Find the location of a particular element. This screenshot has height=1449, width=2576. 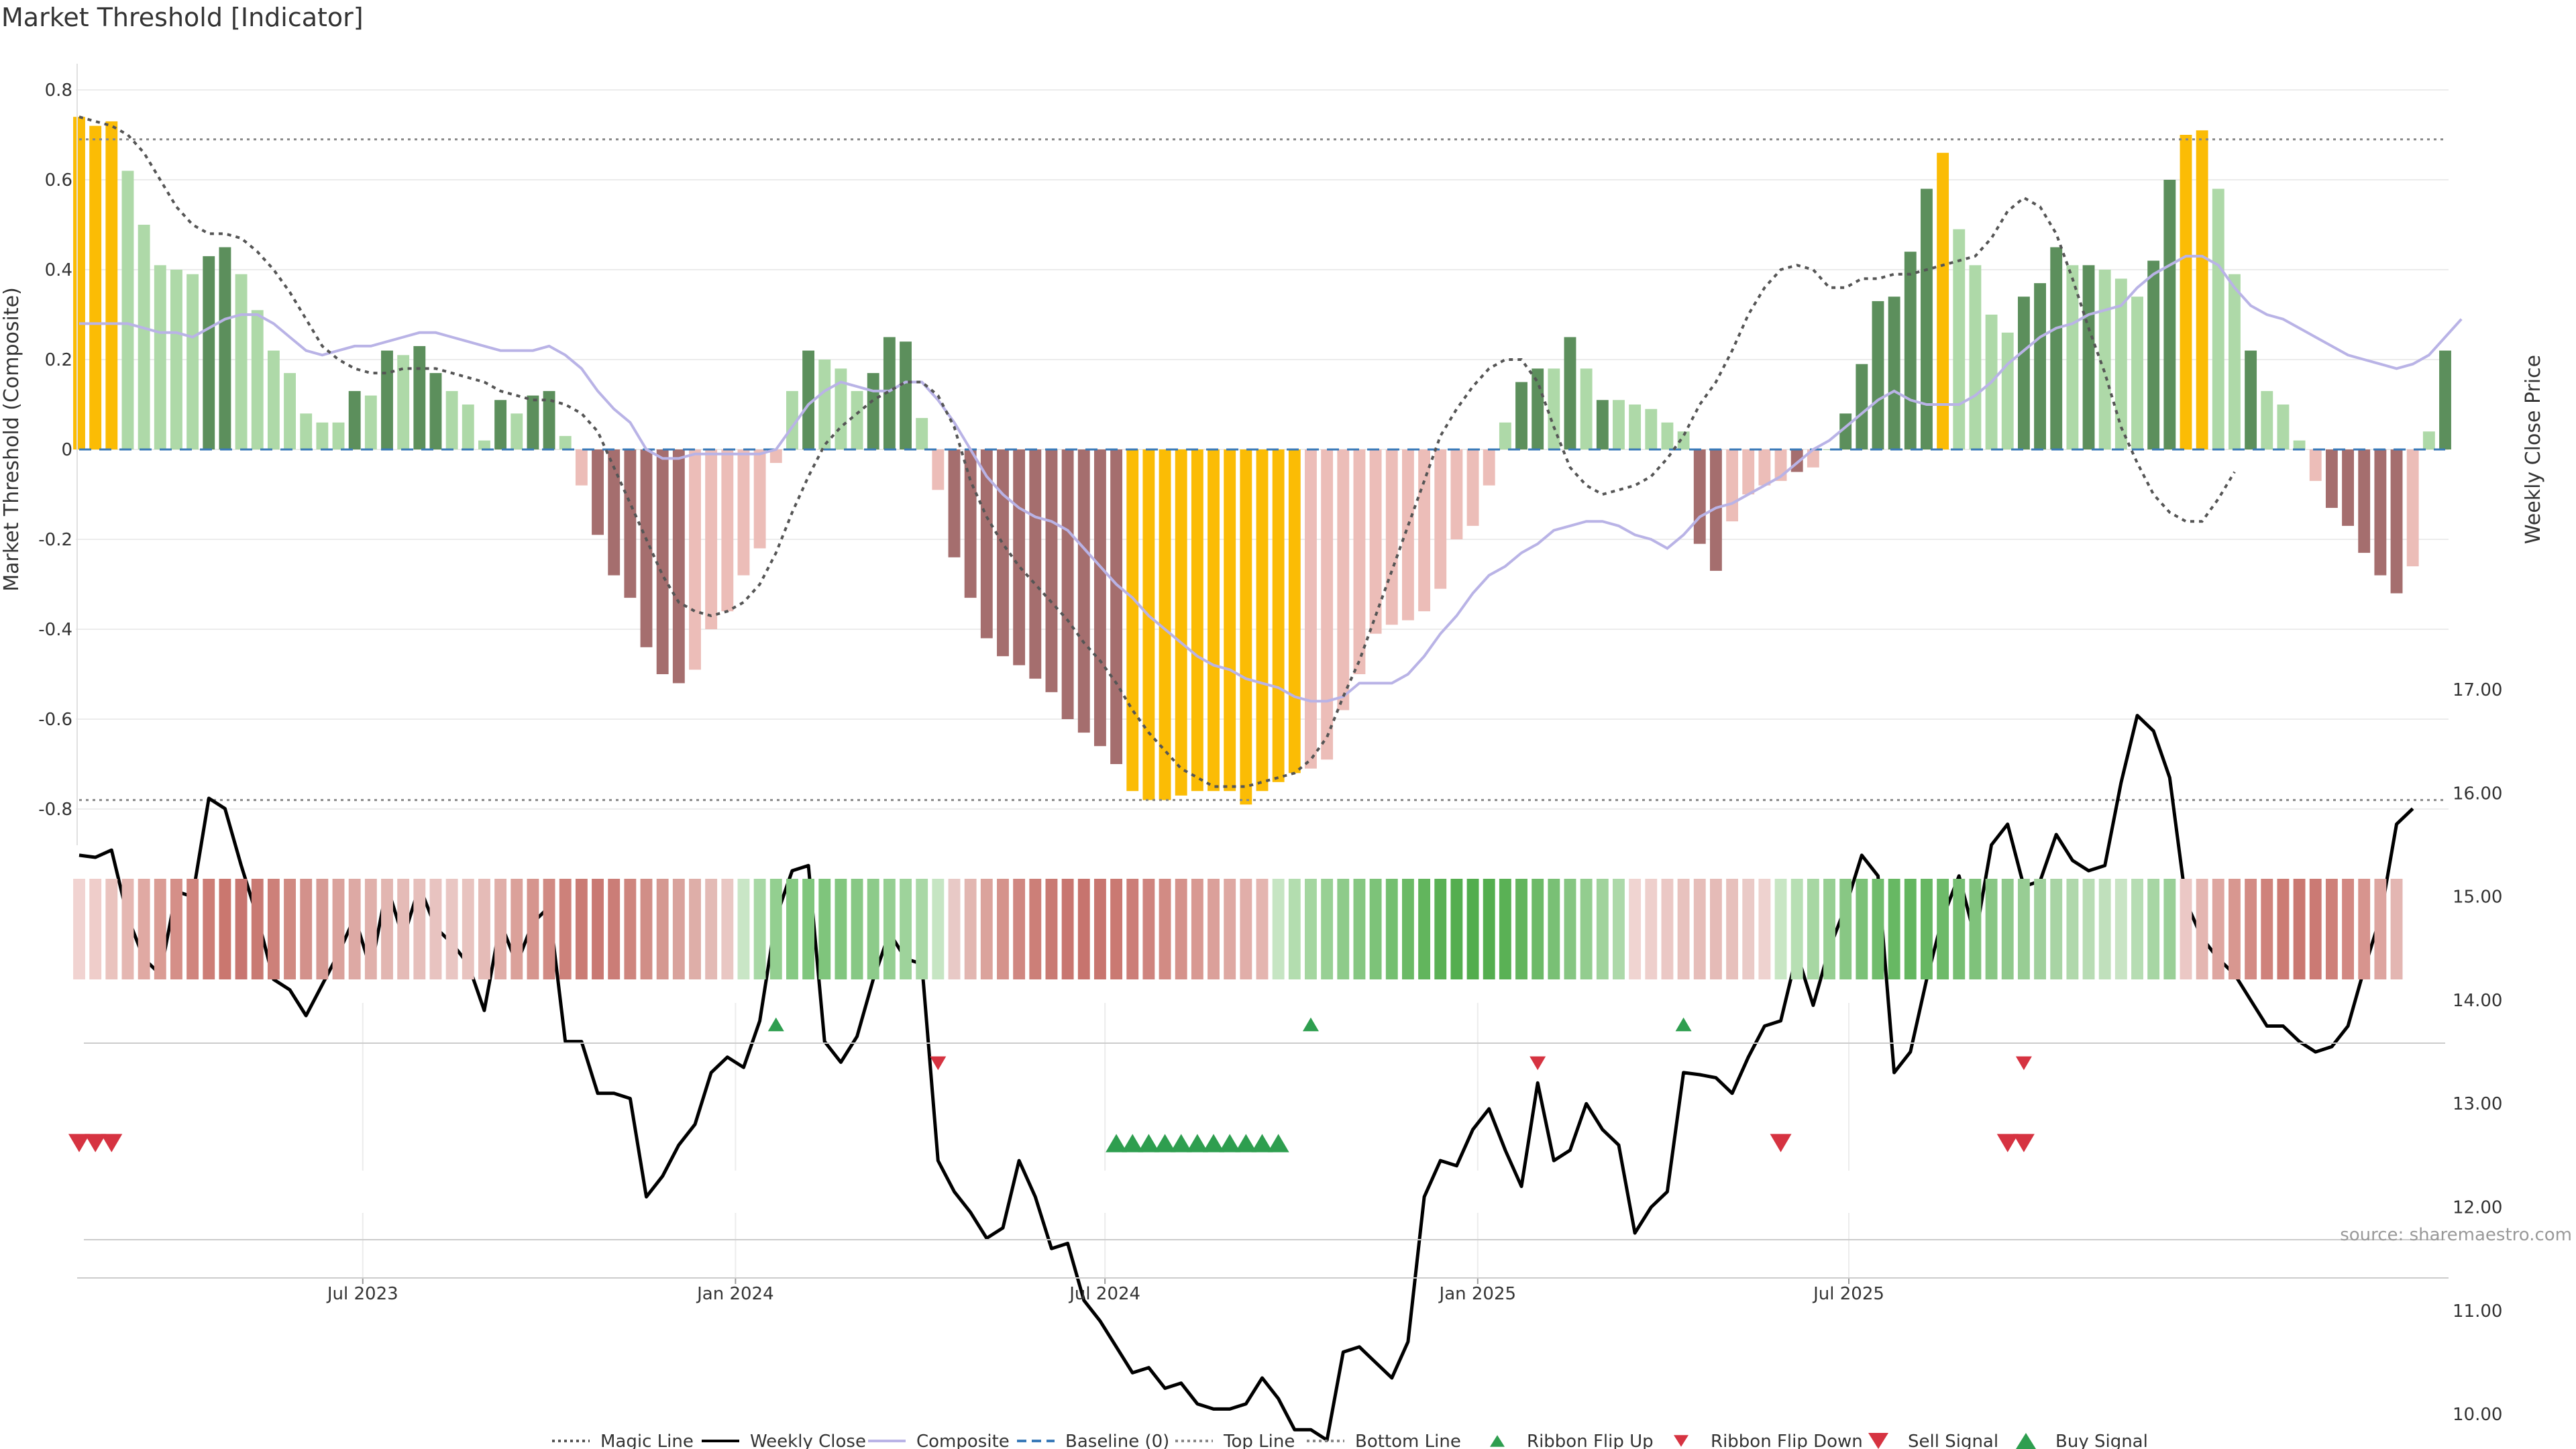

y-tick-label: 0 is located at coordinates (66, 450).